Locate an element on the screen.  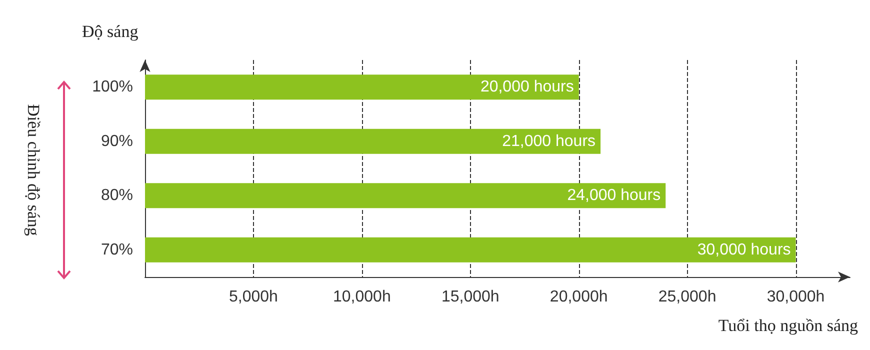
y-tick-label: 100% is located at coordinates (112, 87).